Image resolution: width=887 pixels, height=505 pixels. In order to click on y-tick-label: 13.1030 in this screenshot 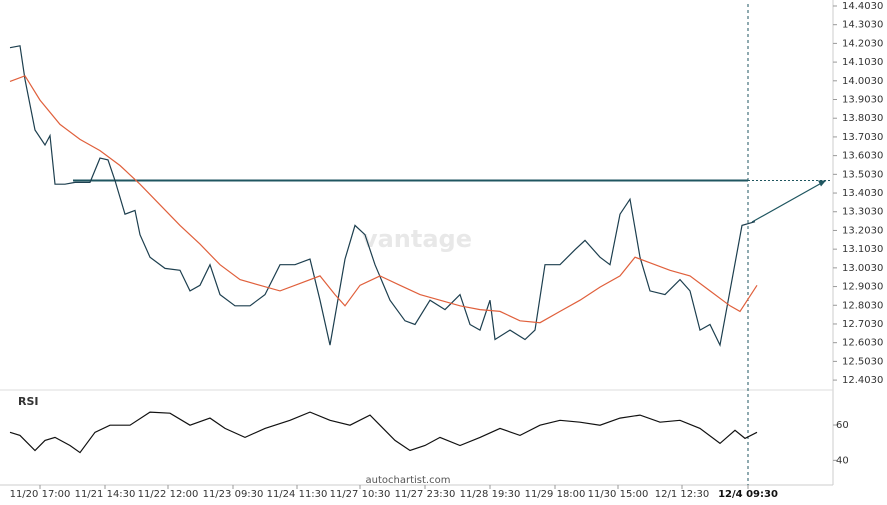, I will do `click(862, 249)`.